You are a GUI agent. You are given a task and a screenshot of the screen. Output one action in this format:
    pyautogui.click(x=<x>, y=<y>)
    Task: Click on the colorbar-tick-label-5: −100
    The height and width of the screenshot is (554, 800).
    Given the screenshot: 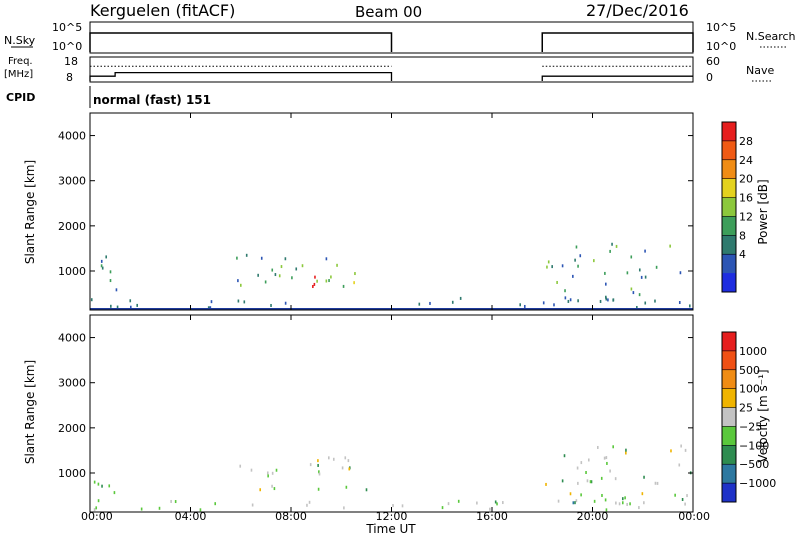 What is the action you would take?
    pyautogui.click(x=754, y=445)
    